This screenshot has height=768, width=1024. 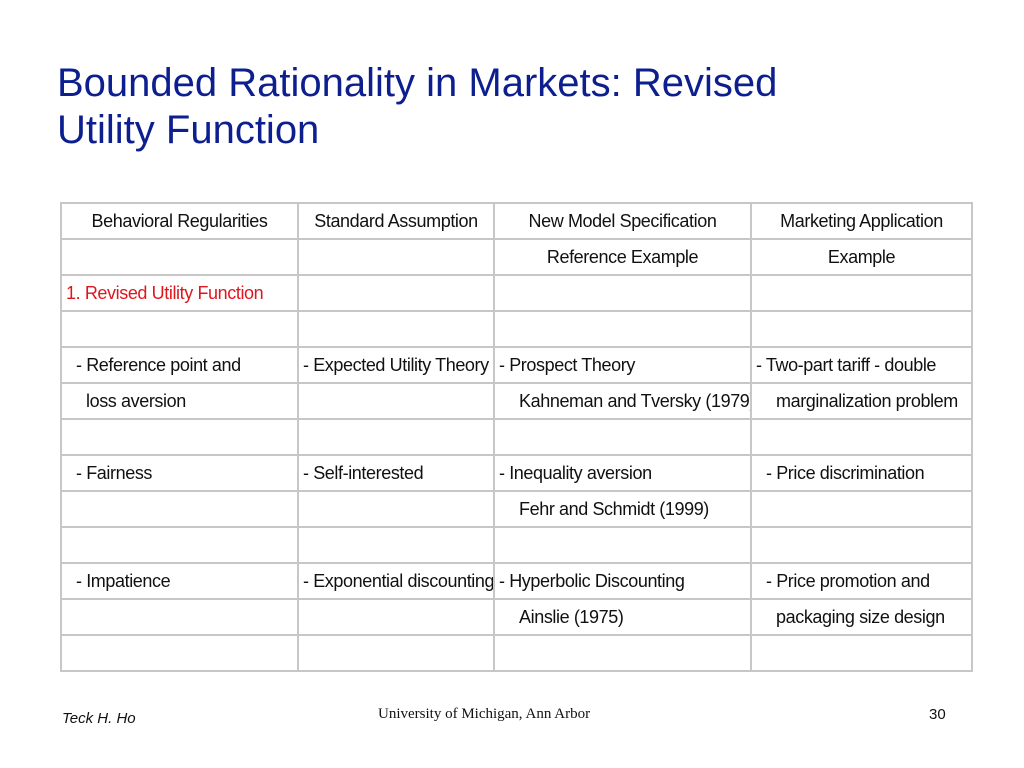 I want to click on header-standard-assumption: Standard Assumption, so click(x=396, y=221).